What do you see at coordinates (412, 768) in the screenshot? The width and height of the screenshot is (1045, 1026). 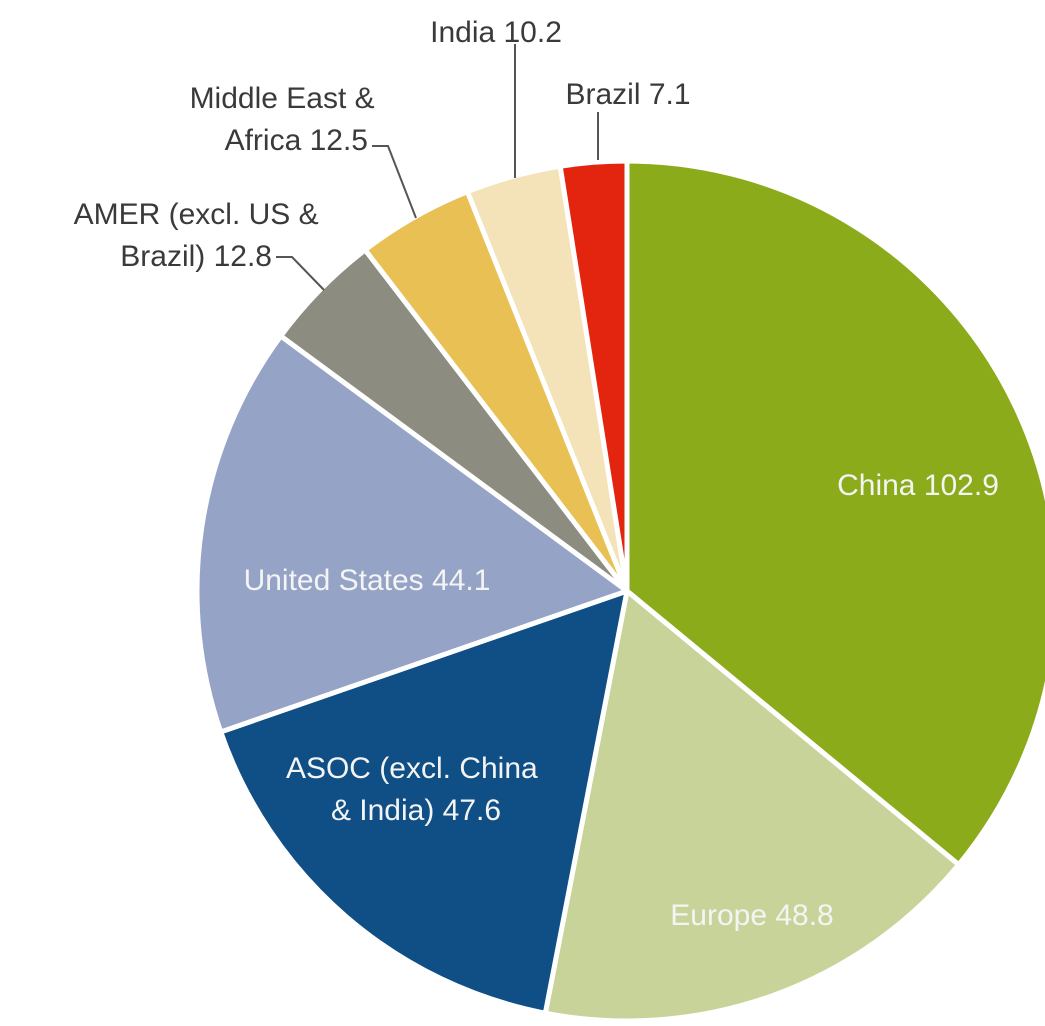 I see `slice-label-asoc-line-1: ASOC (excl. China` at bounding box center [412, 768].